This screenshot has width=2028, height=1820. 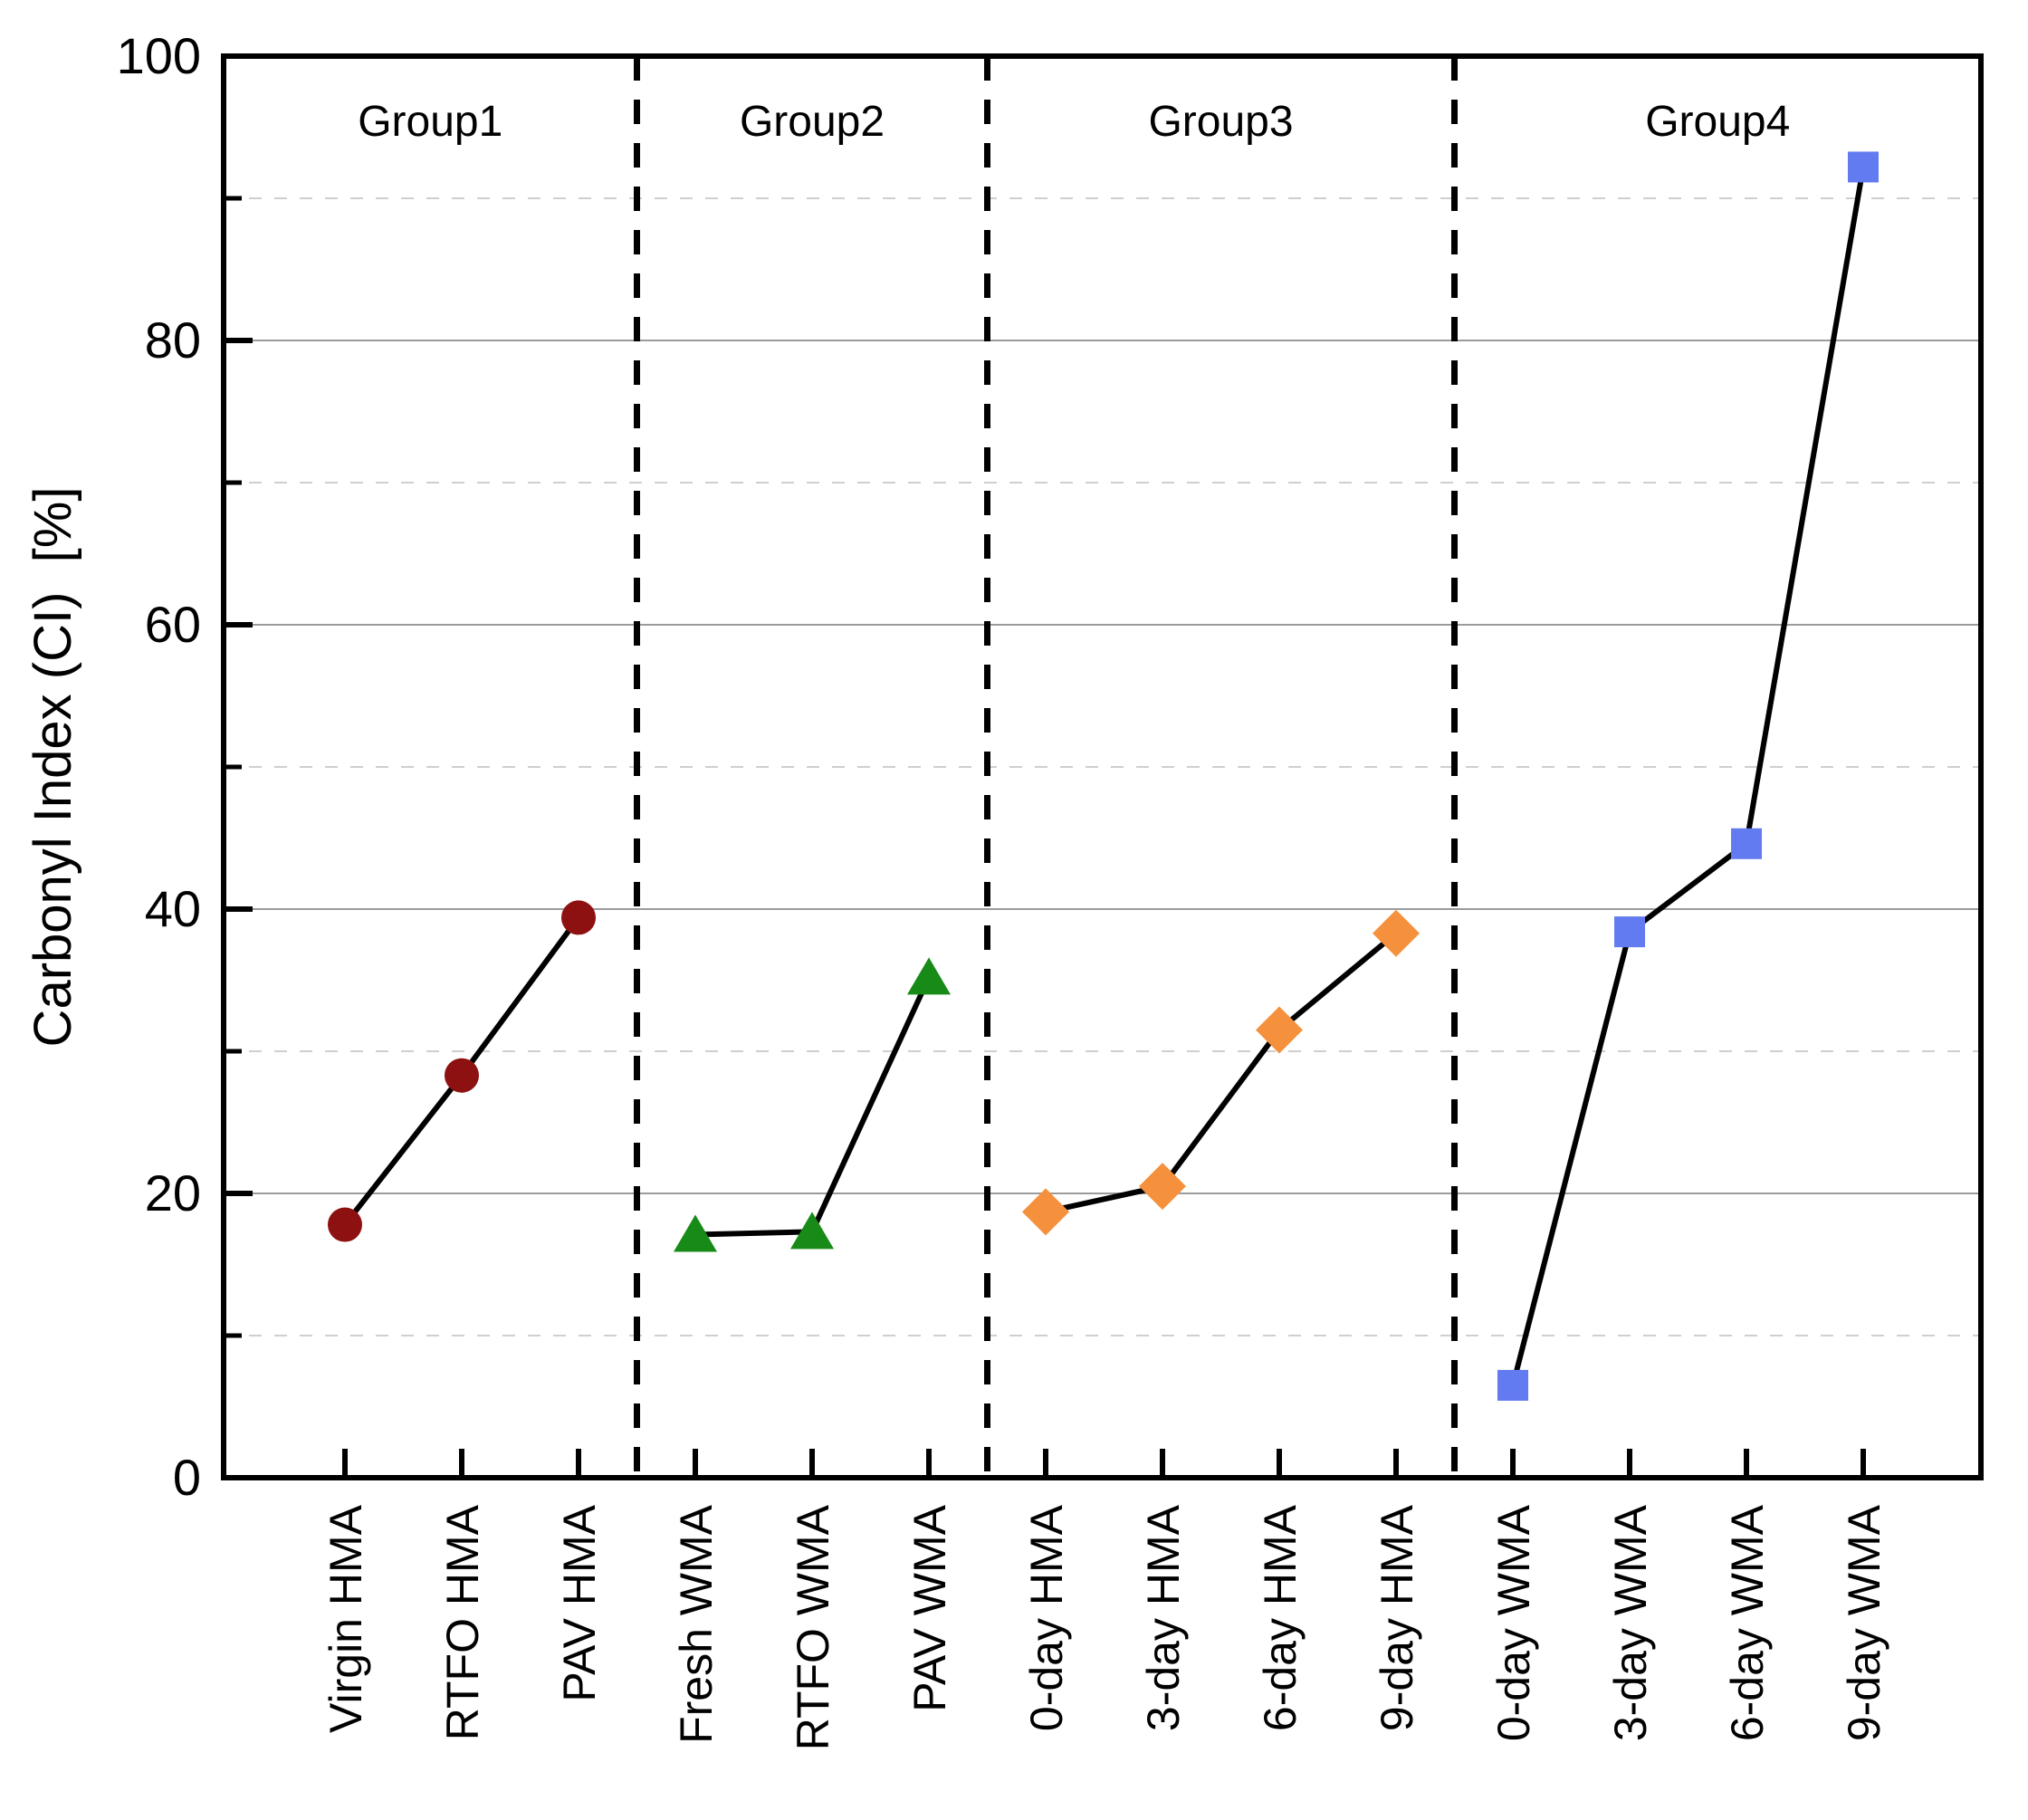 What do you see at coordinates (1397, 1618) in the screenshot?
I see `x-category-label: 9-day HMA` at bounding box center [1397, 1618].